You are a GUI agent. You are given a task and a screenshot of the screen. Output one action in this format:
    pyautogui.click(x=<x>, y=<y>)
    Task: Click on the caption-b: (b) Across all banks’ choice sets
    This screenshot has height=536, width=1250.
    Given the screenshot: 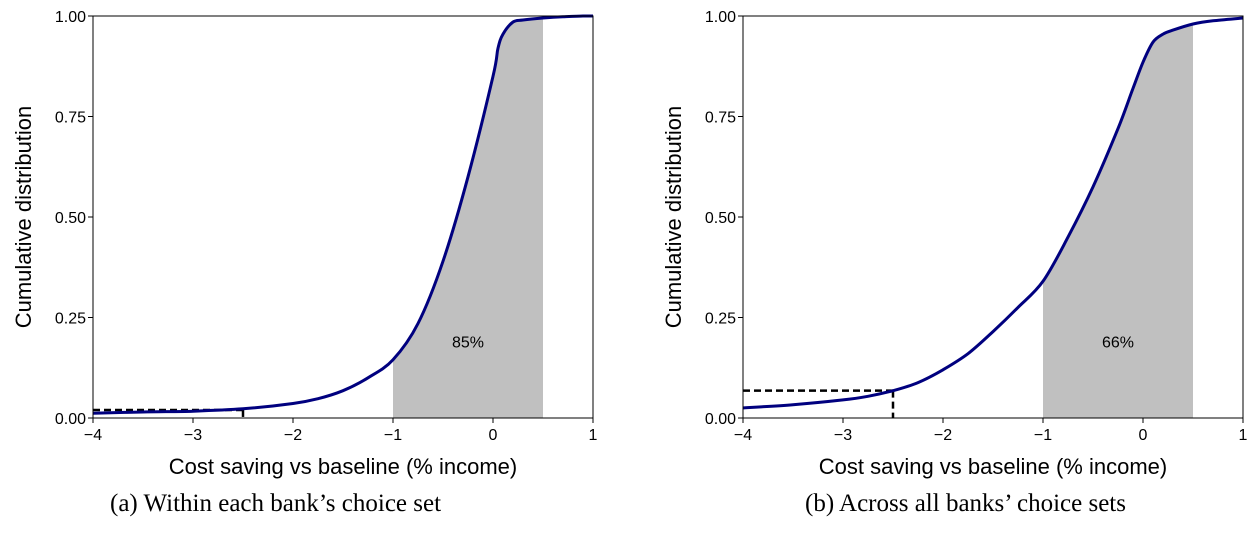 What is the action you would take?
    pyautogui.click(x=965, y=503)
    